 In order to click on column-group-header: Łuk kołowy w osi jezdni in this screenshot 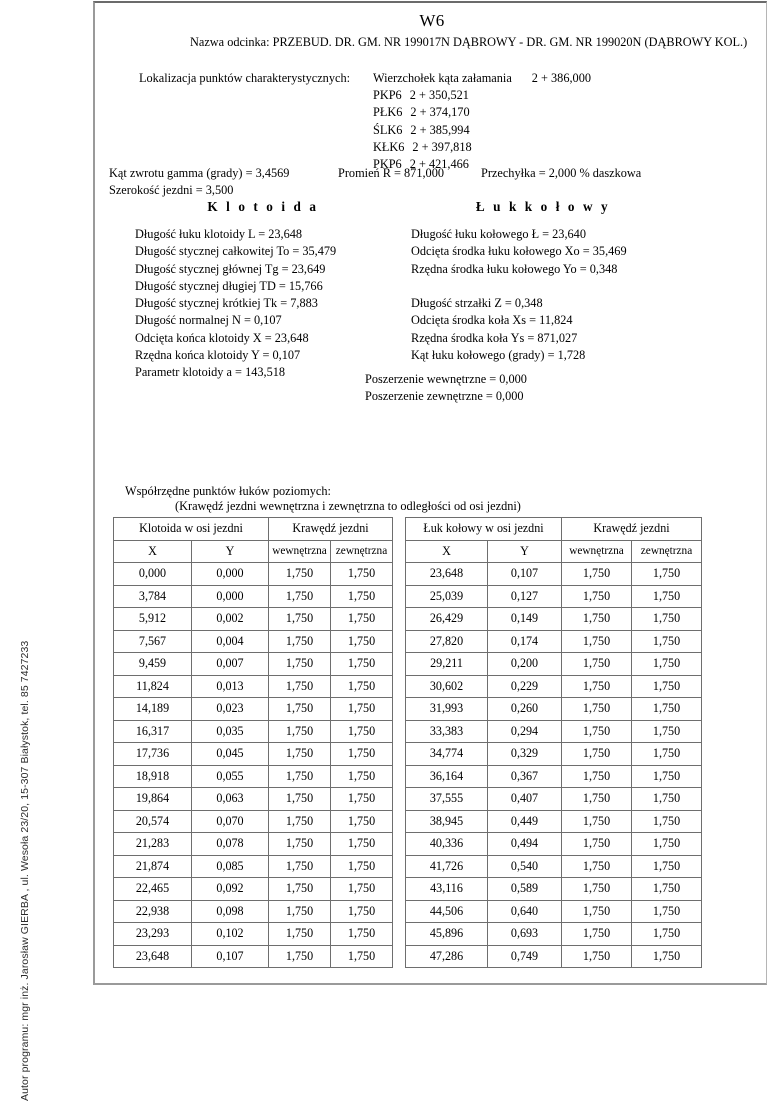, I will do `click(483, 529)`.